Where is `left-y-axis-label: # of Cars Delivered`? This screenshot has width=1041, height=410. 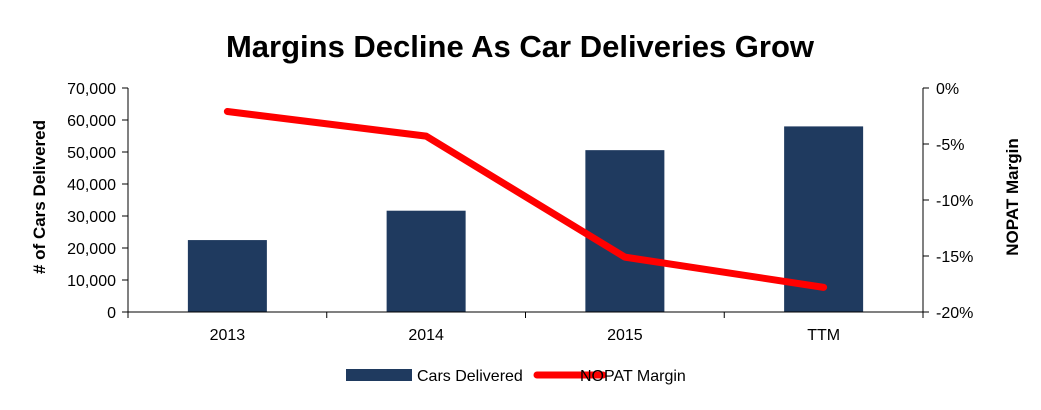 left-y-axis-label: # of Cars Delivered is located at coordinates (39, 197).